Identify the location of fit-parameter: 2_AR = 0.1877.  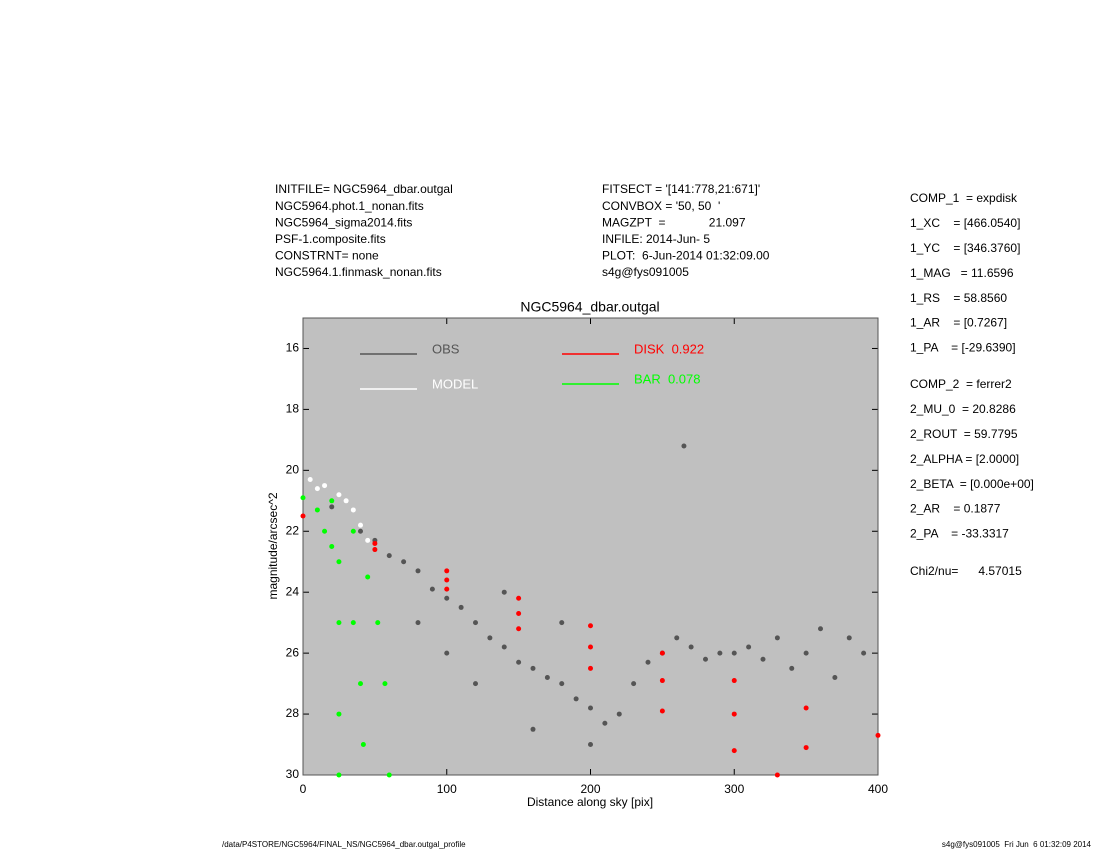
(955, 509).